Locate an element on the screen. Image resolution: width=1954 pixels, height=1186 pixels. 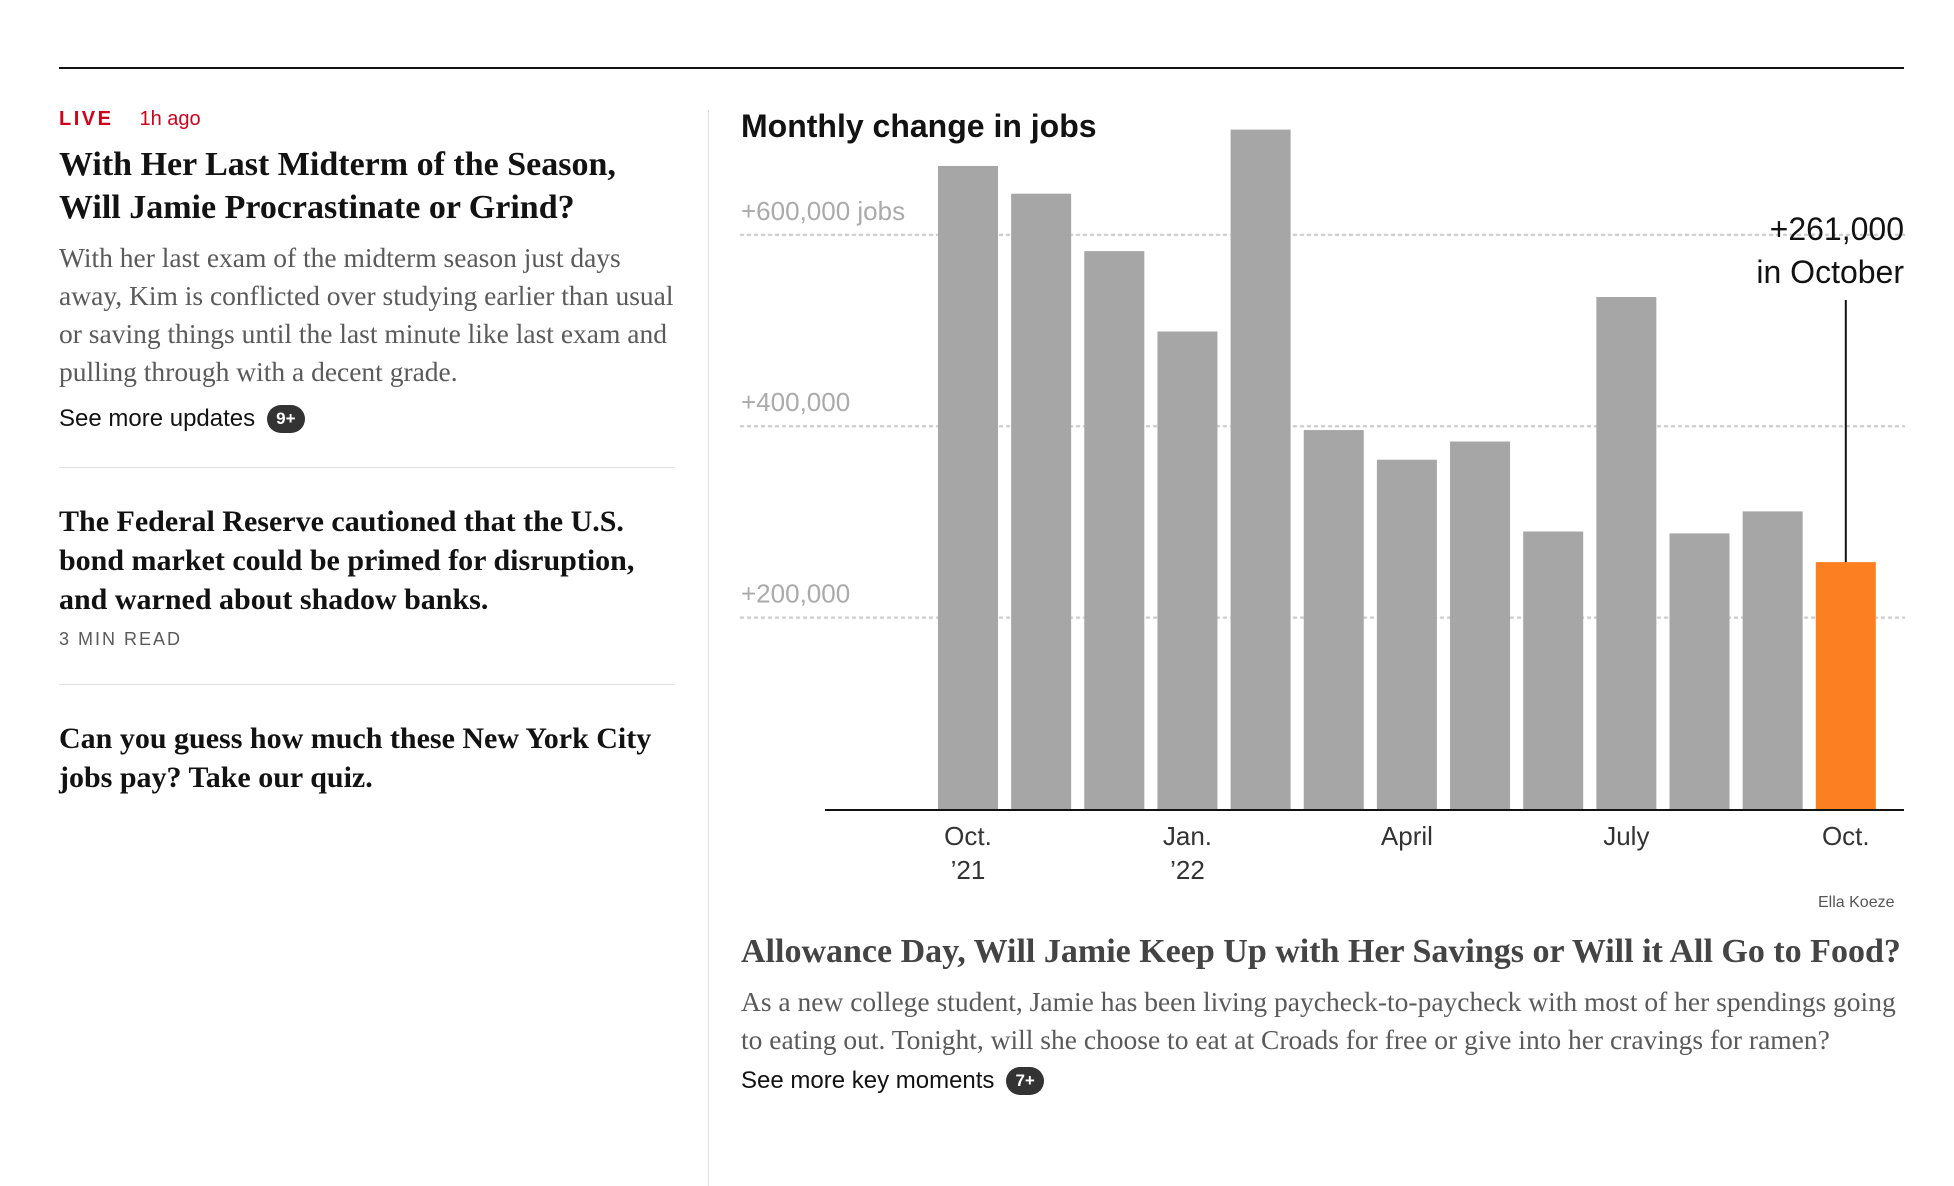
chart-title: Monthly change in jobs is located at coordinates (919, 126).